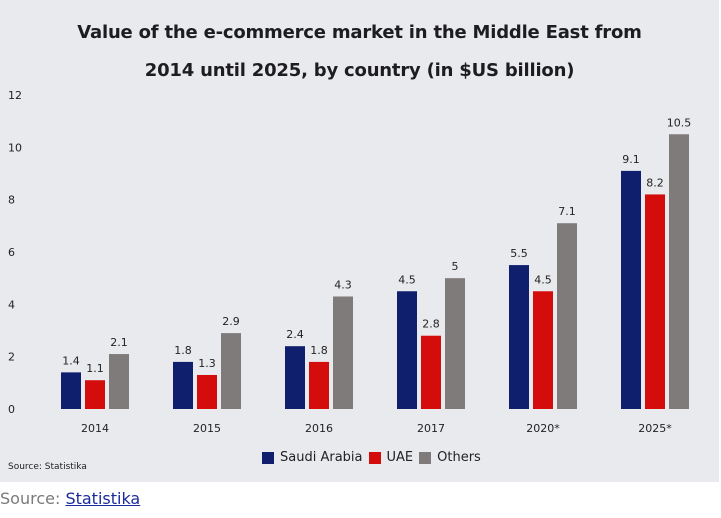  What do you see at coordinates (400, 457) in the screenshot?
I see `legend-label-uae: UAE` at bounding box center [400, 457].